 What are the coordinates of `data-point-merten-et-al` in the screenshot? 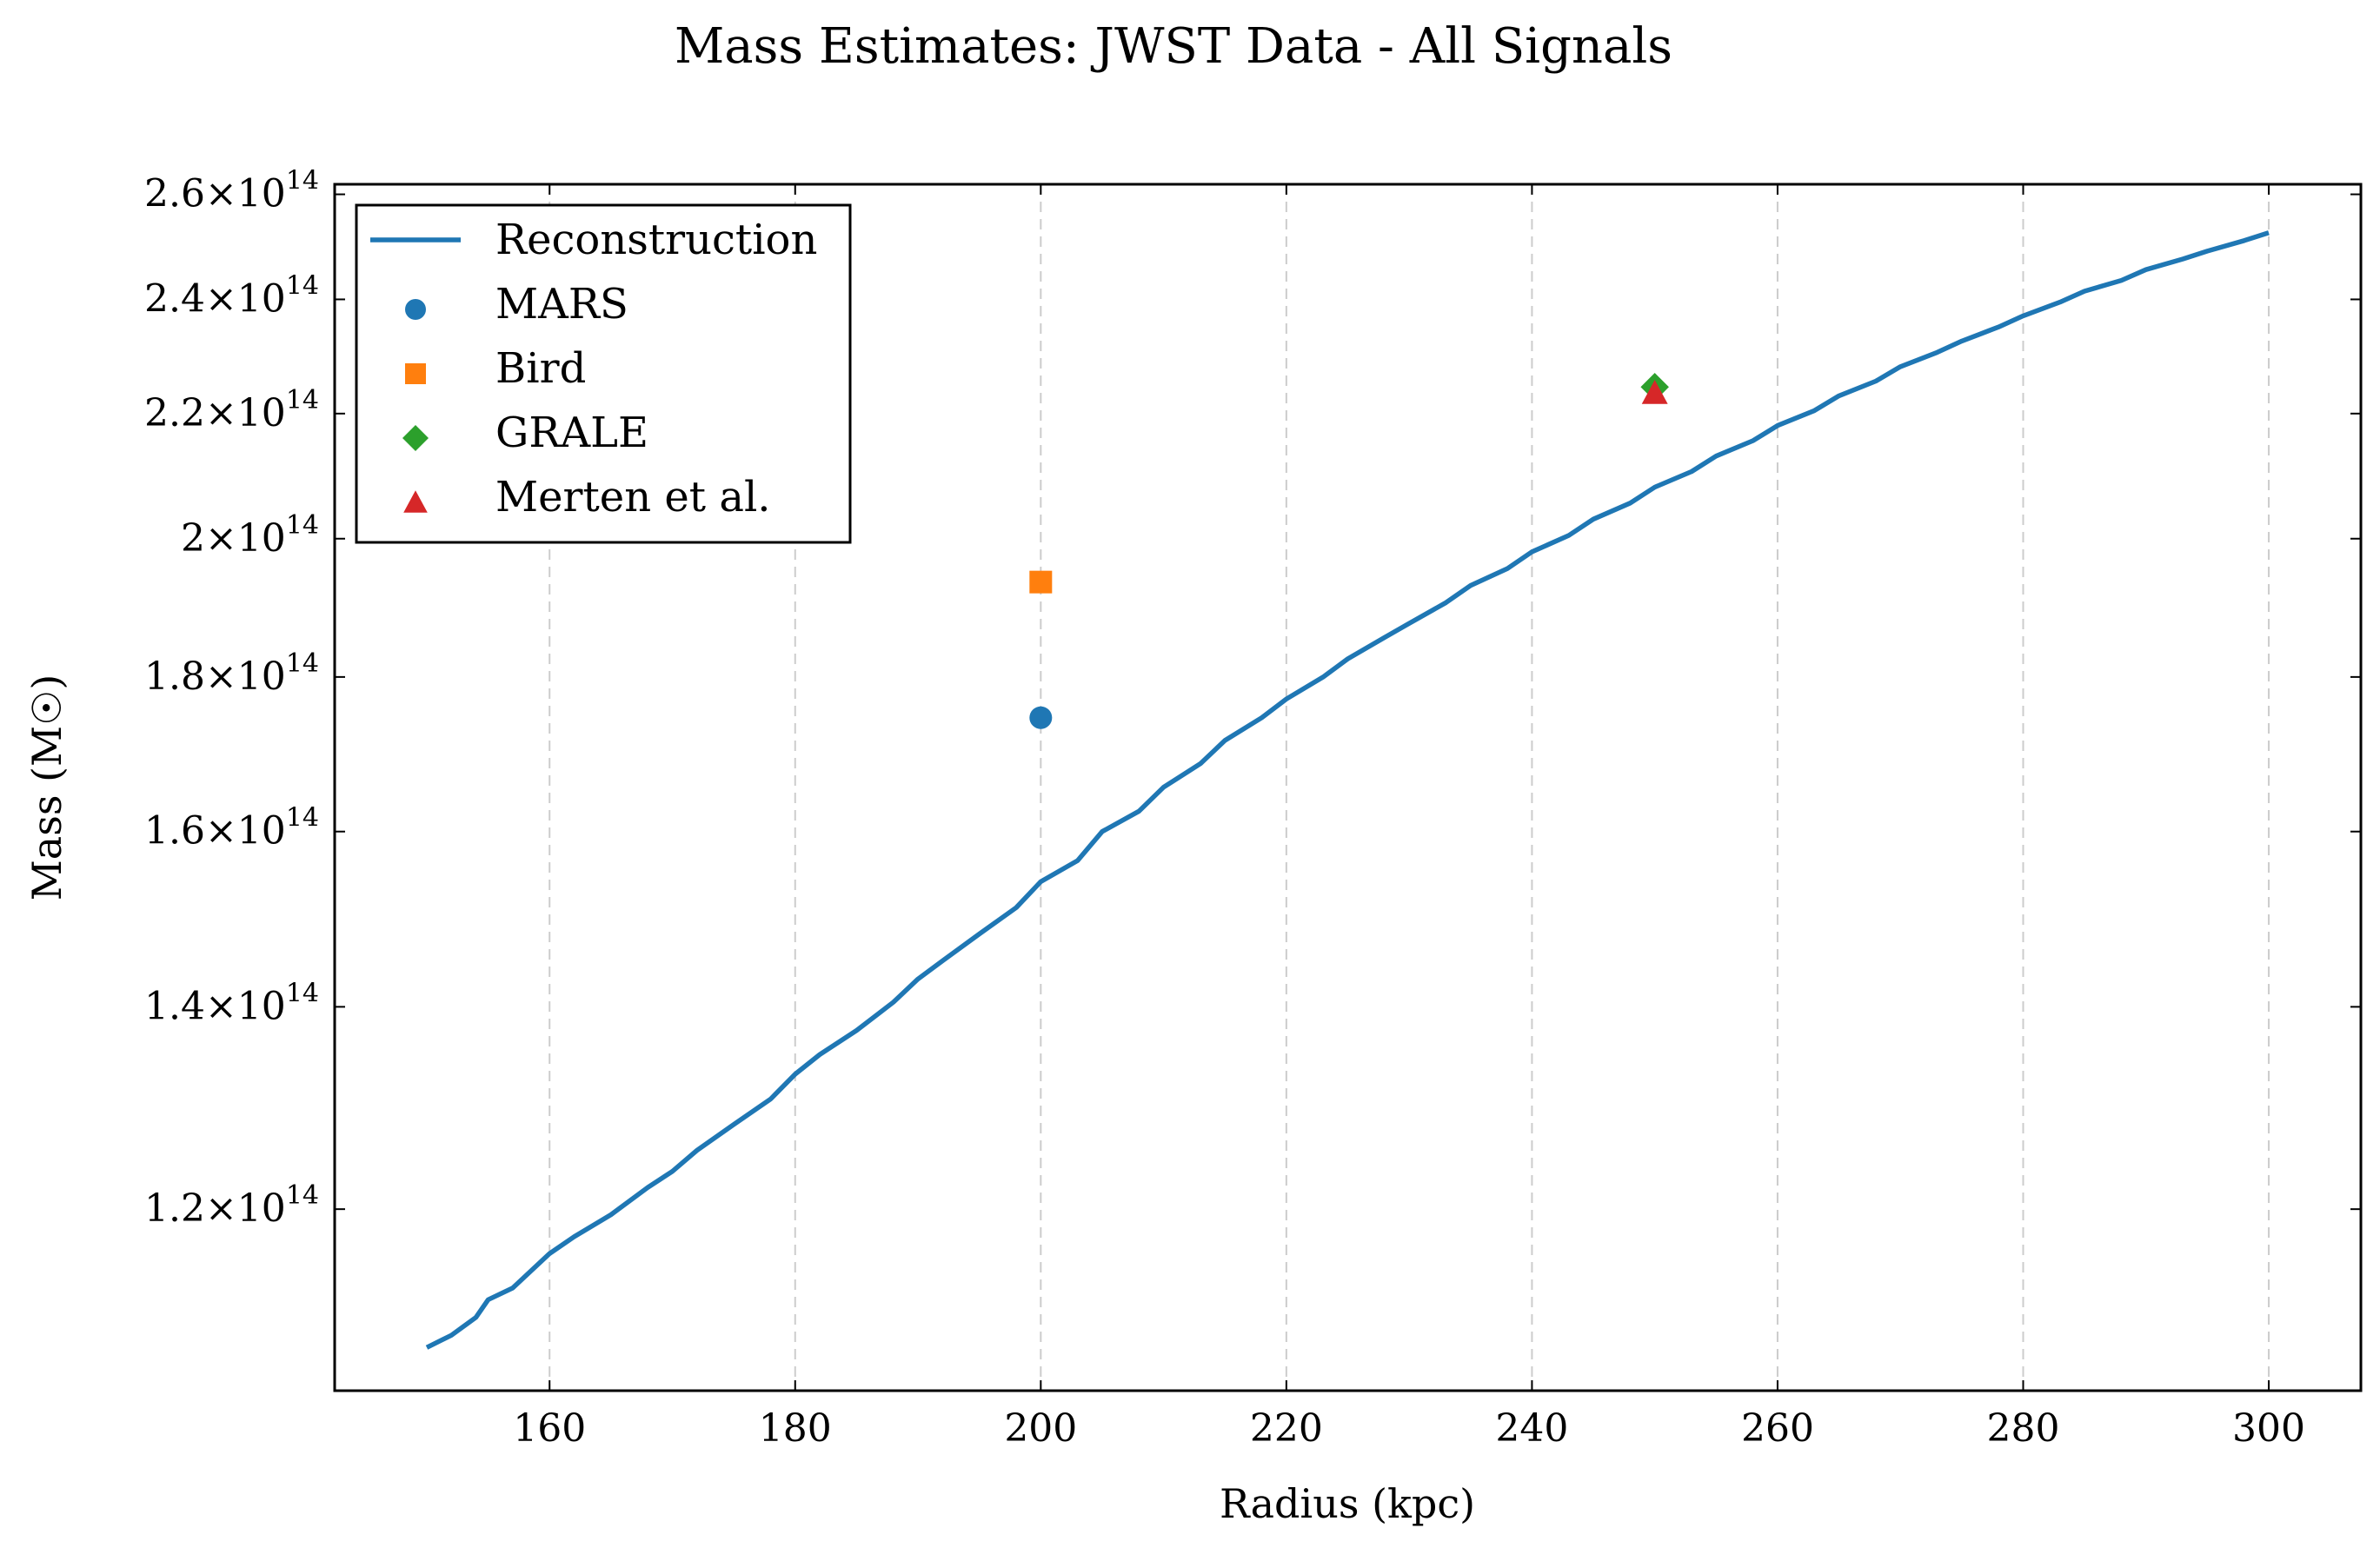 It's located at (1654, 392).